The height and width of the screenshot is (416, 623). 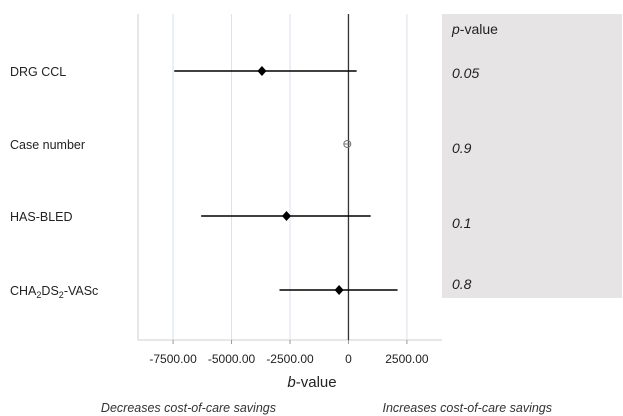 I want to click on p-value-header: p-value, so click(x=474, y=29).